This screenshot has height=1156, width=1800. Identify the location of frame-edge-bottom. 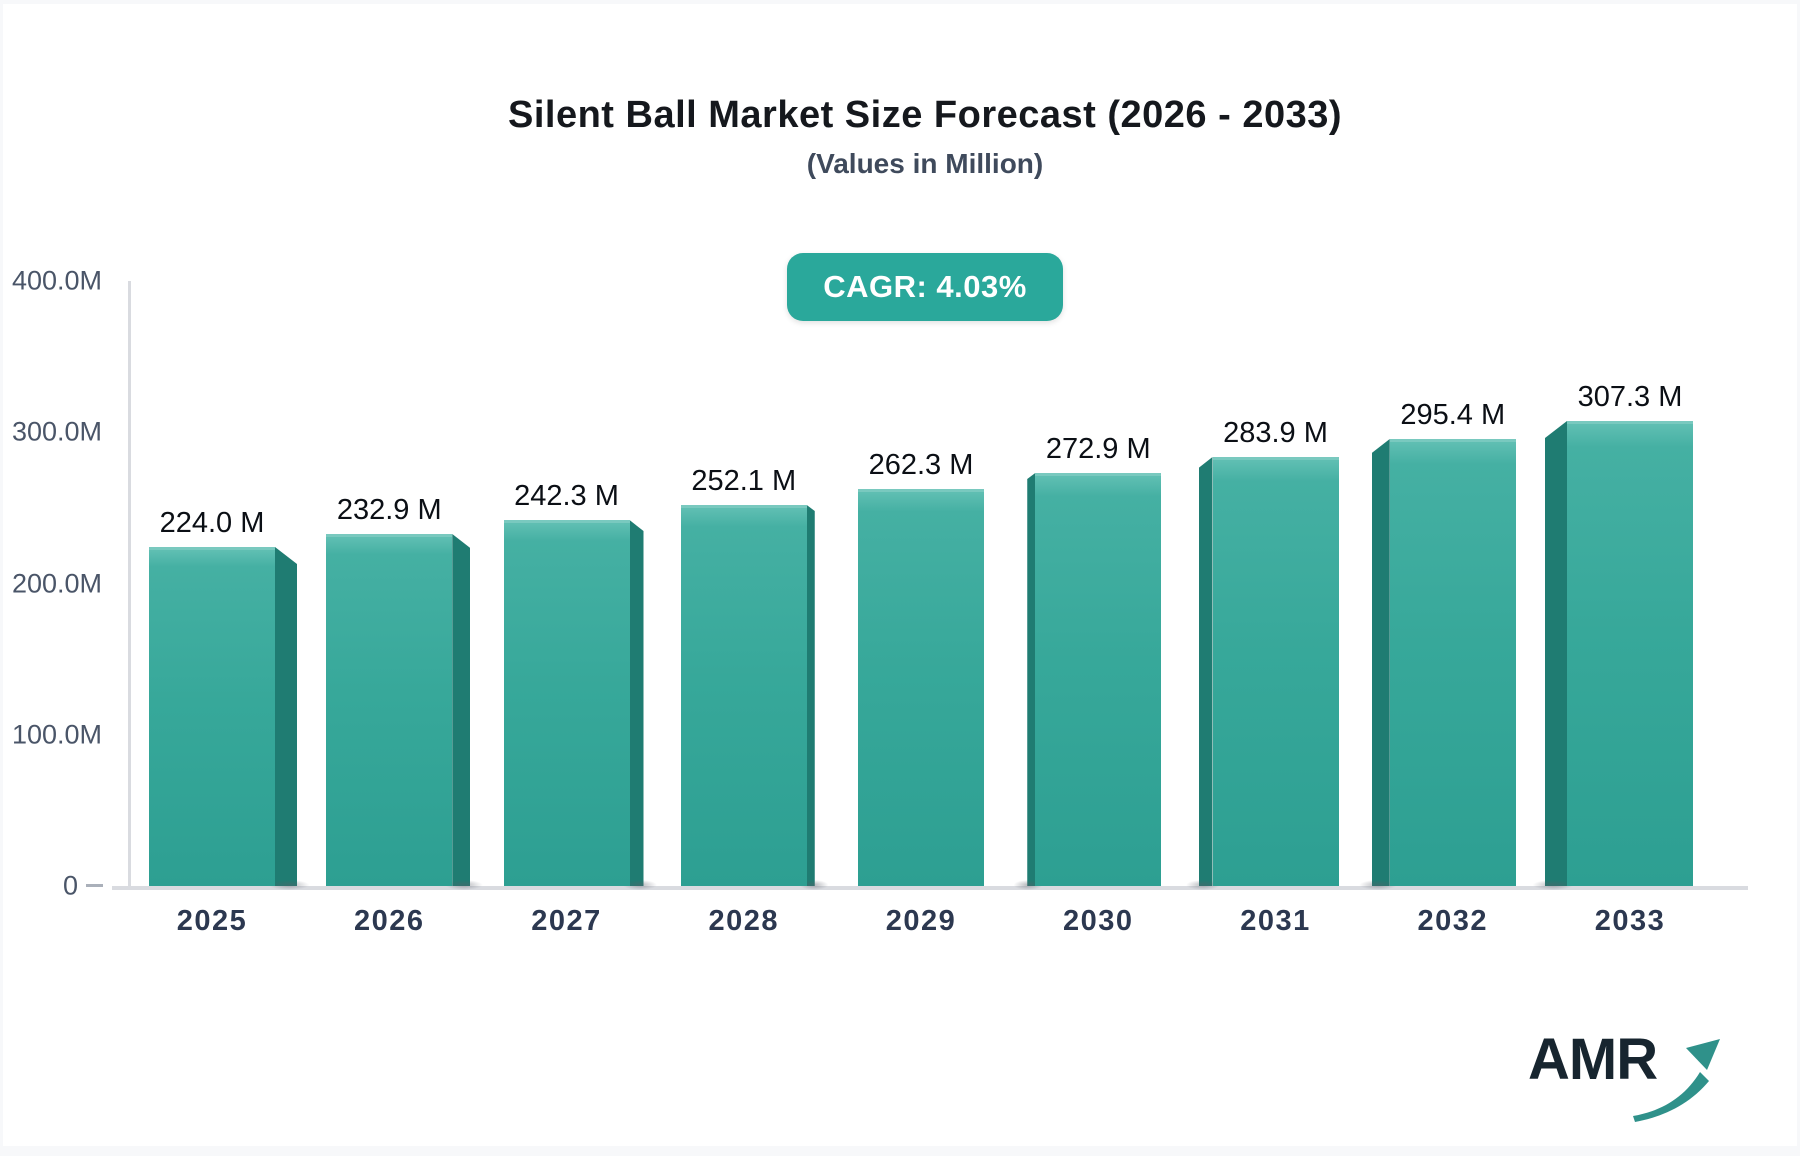
(900, 1151).